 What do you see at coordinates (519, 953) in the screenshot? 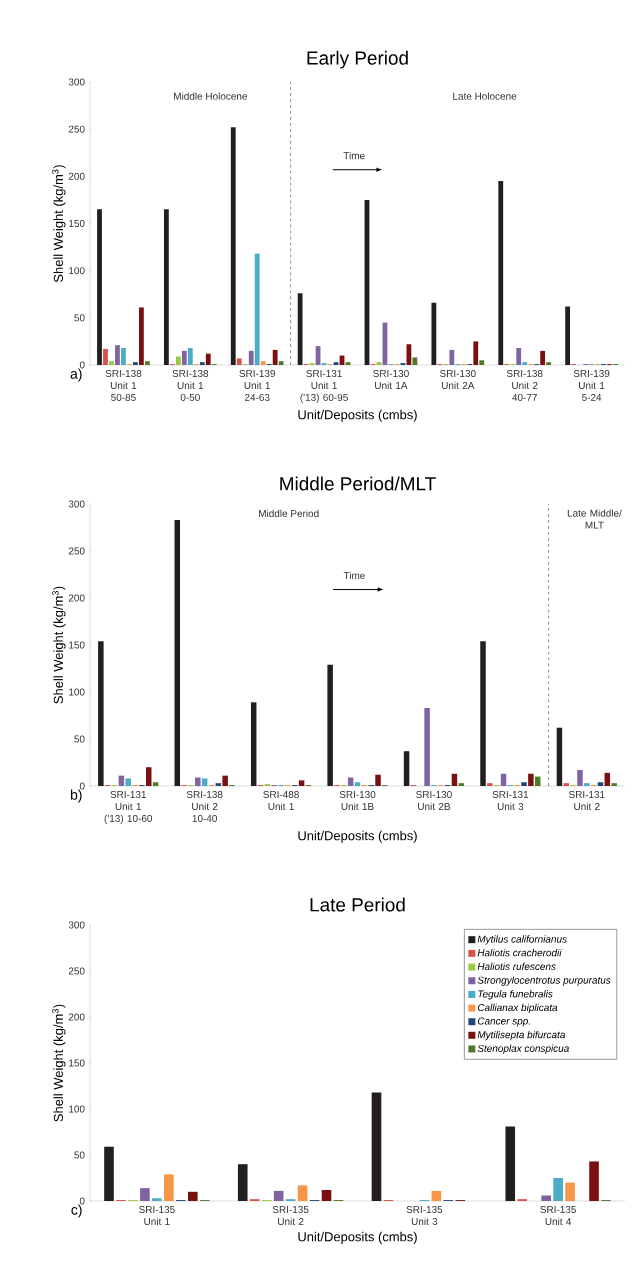
I see `legend-label: Haliotis cracherodii` at bounding box center [519, 953].